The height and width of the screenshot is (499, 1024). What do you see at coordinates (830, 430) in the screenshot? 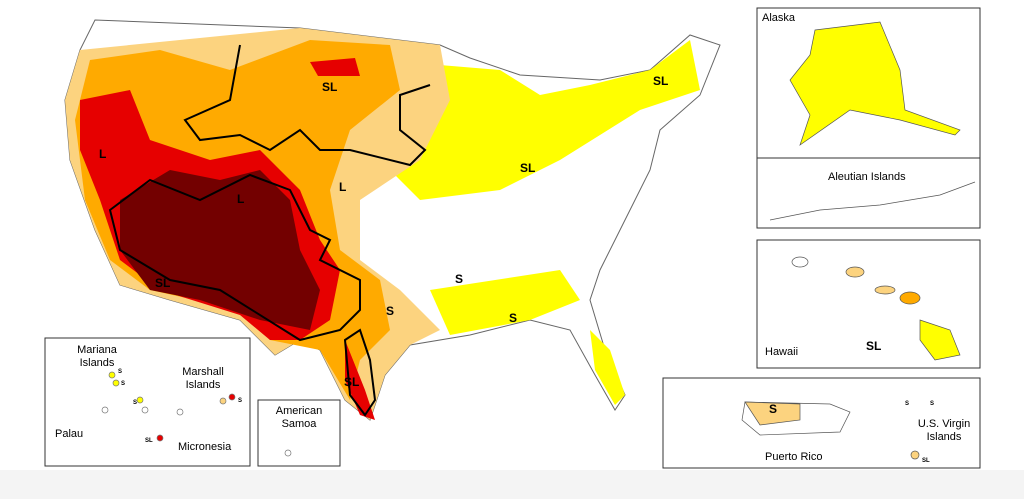
I see `puerto-rico-shape` at bounding box center [830, 430].